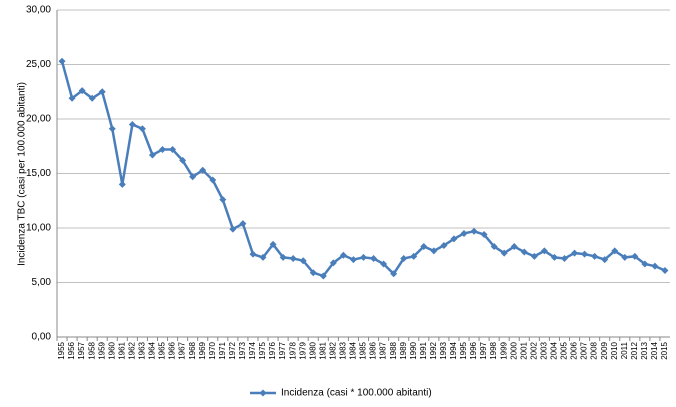 The image size is (676, 407). Describe the element at coordinates (463, 350) in the screenshot. I see `x-tick-label: 1995` at that location.